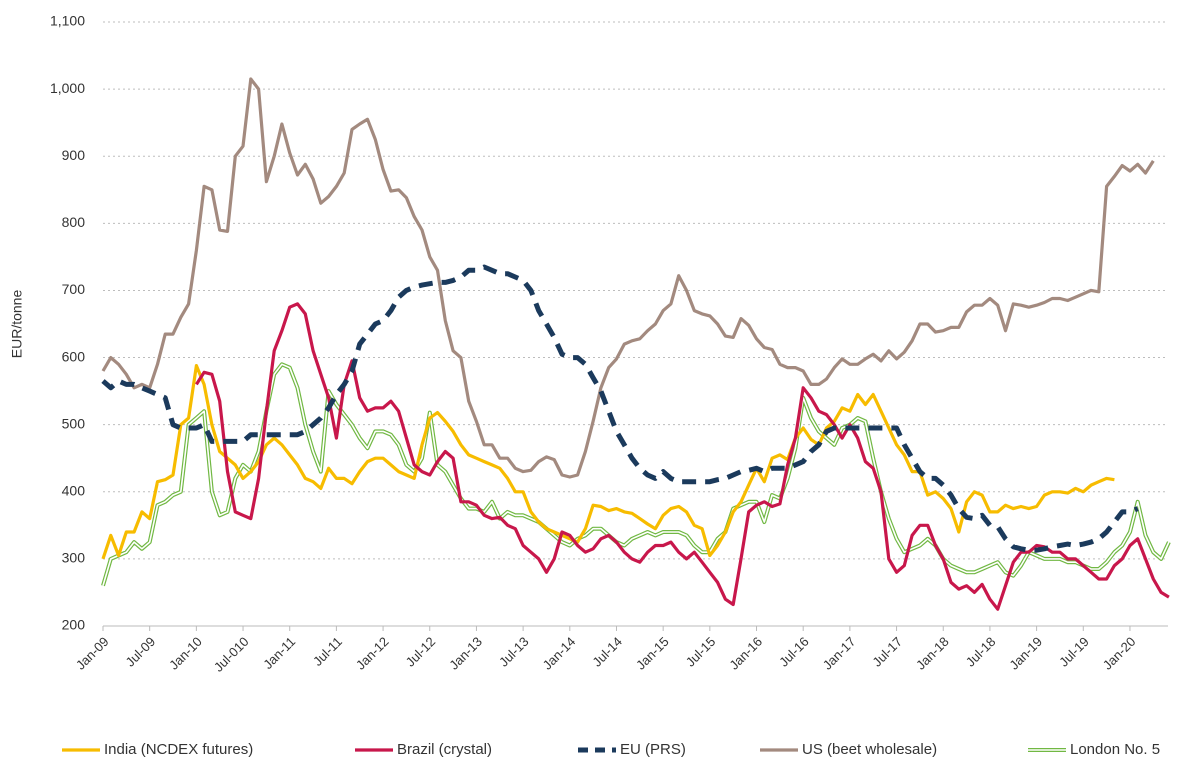 Image resolution: width=1200 pixels, height=763 pixels. What do you see at coordinates (421, 652) in the screenshot?
I see `x-tick-label: Jul-12` at bounding box center [421, 652].